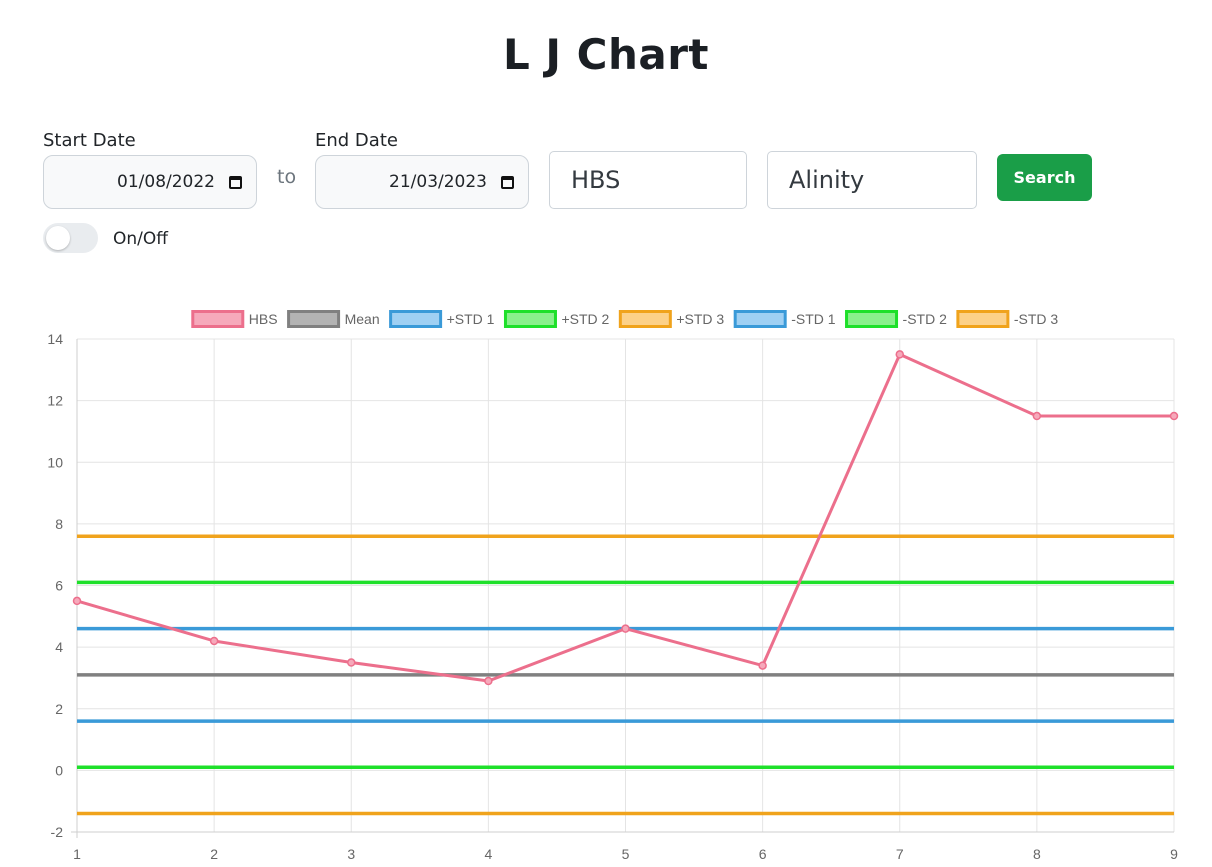 The height and width of the screenshot is (867, 1212). Describe the element at coordinates (596, 180) in the screenshot. I see `test-name-value: HBS` at that location.